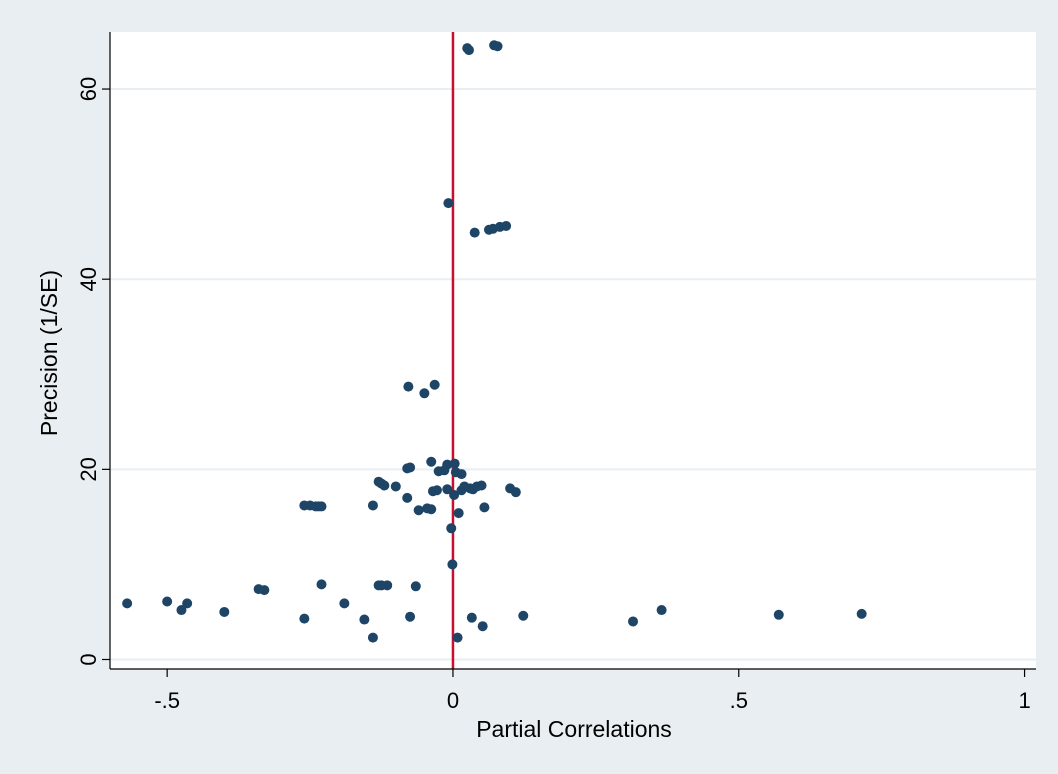  What do you see at coordinates (574, 729) in the screenshot?
I see `x-axis-label: Partial Correlations` at bounding box center [574, 729].